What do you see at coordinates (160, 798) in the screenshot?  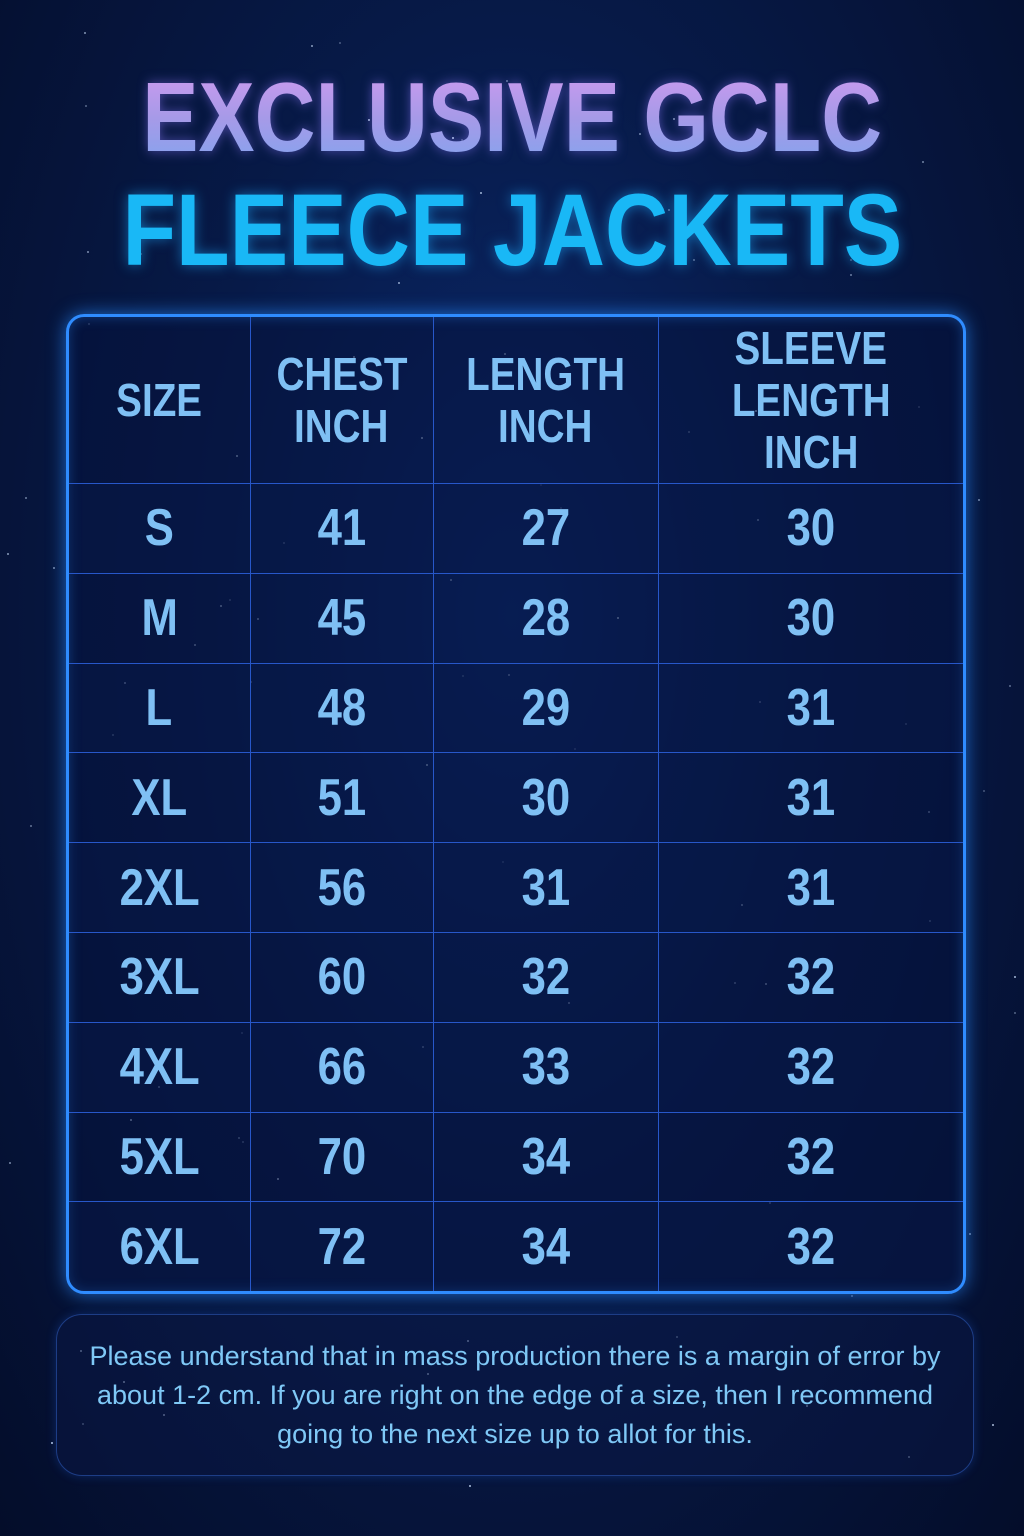 I see `size-cell: XL` at bounding box center [160, 798].